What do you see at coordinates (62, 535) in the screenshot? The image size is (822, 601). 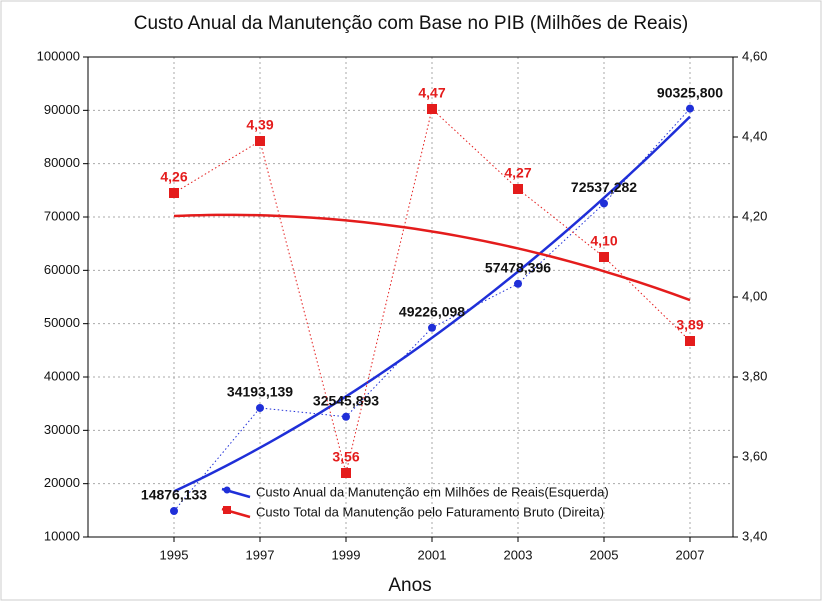 I see `y-tick-label: 10000` at bounding box center [62, 535].